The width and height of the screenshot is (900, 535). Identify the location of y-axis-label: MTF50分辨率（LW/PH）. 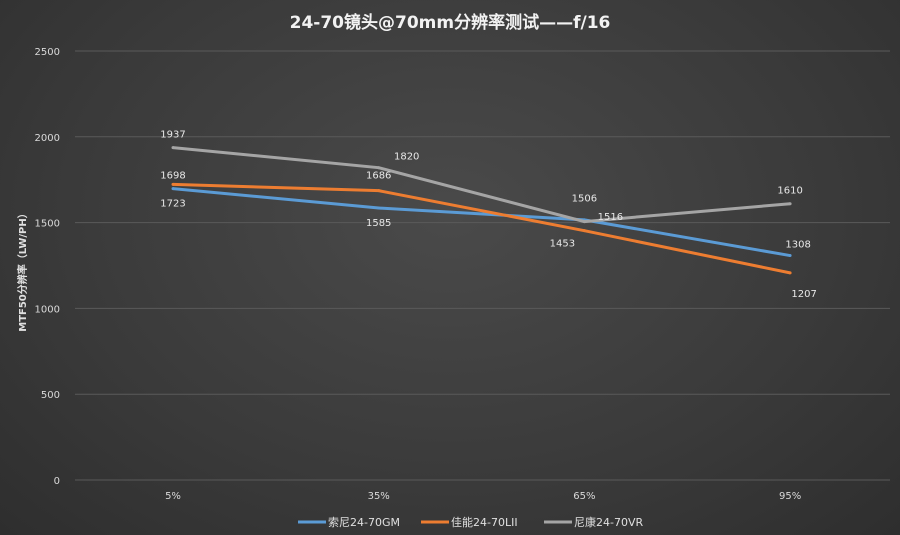
(22, 270).